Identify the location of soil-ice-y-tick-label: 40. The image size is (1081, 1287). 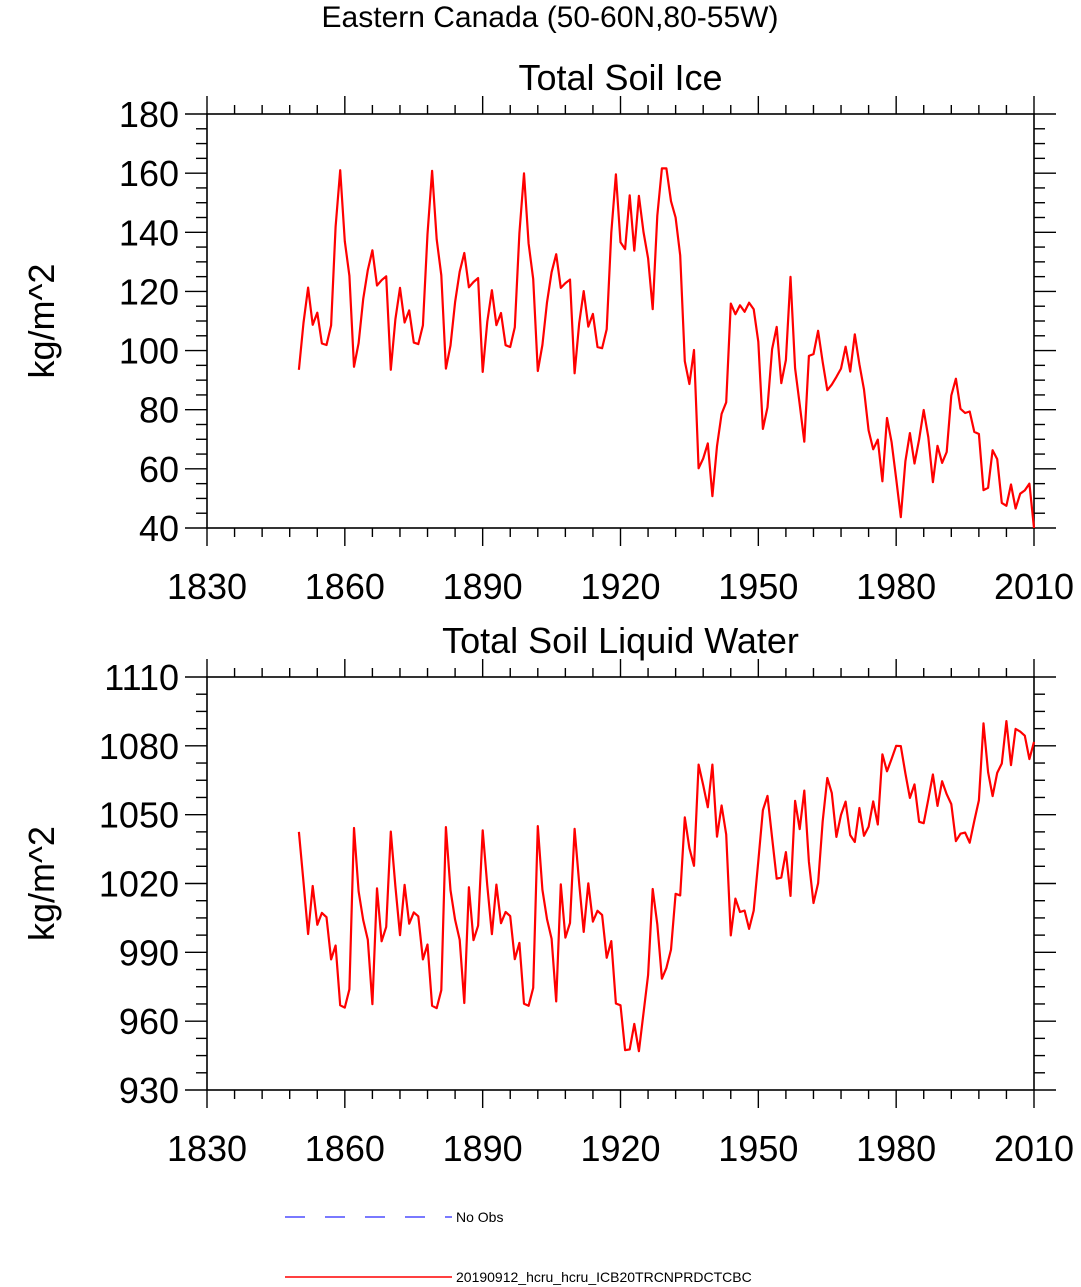
(159, 528).